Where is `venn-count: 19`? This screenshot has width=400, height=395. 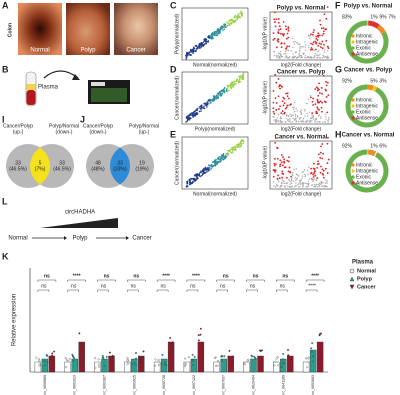 venn-count: 19 is located at coordinates (142, 163).